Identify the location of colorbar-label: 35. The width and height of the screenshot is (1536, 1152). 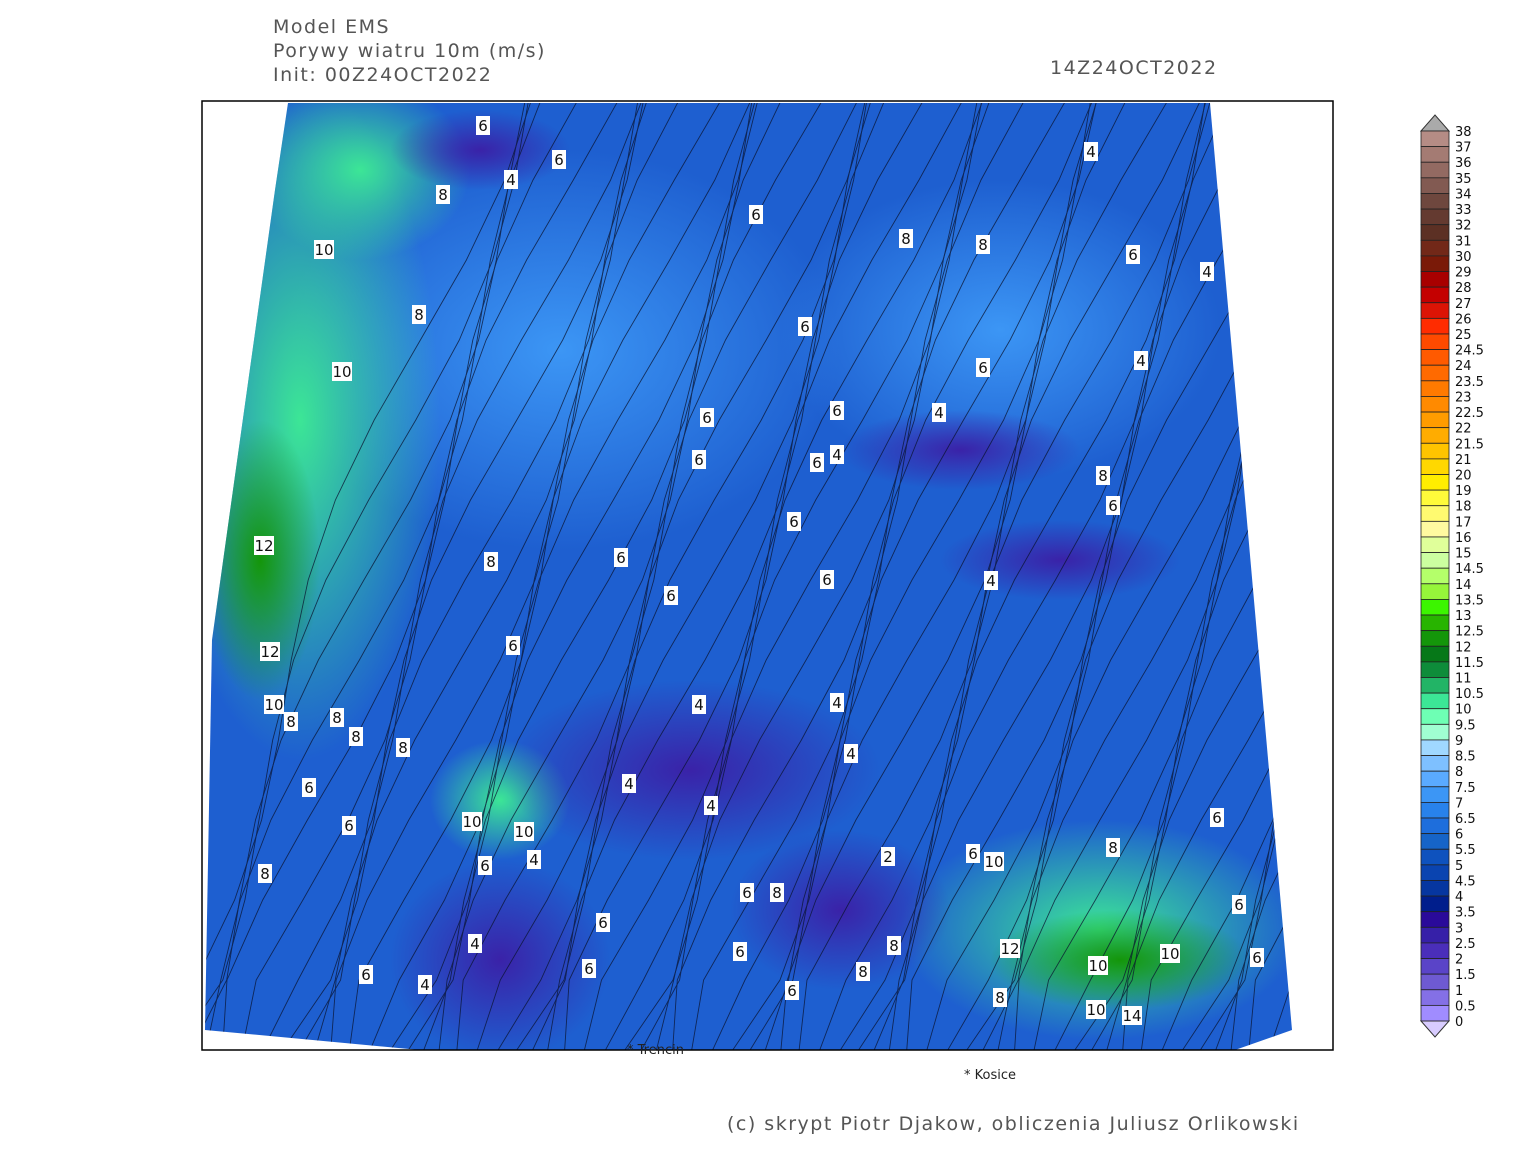
(1463, 179).